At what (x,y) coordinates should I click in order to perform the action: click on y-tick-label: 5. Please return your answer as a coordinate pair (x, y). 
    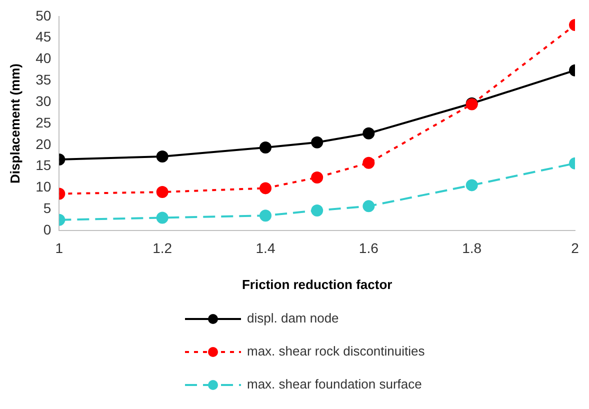
    Looking at the image, I should click on (47, 208).